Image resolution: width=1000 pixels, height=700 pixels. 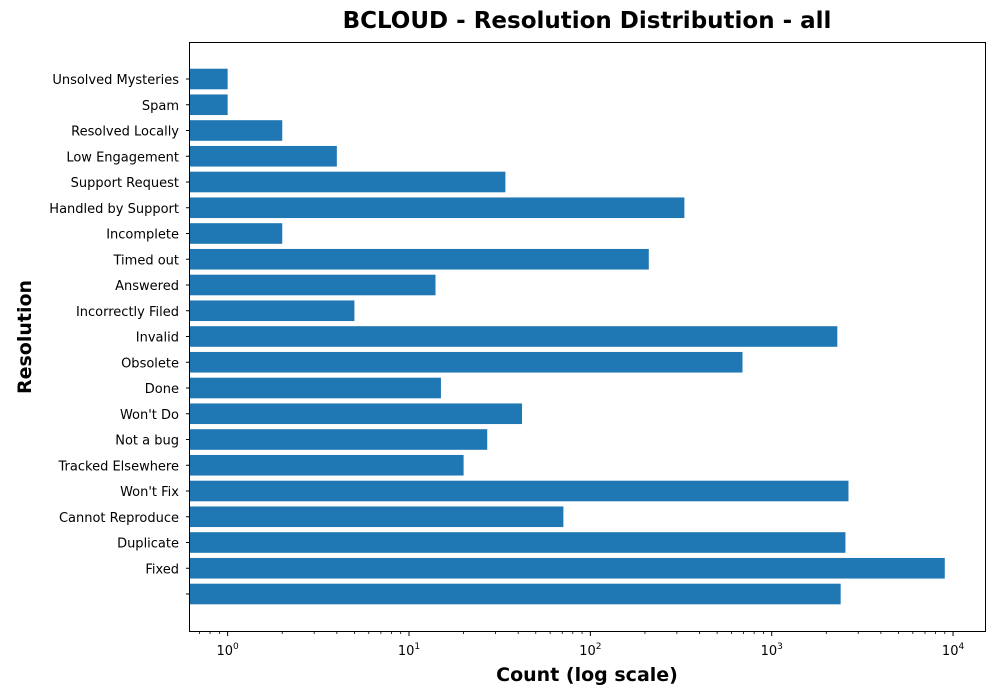 I want to click on y-tick-label: Unsolved Mysteries, so click(x=115, y=80).